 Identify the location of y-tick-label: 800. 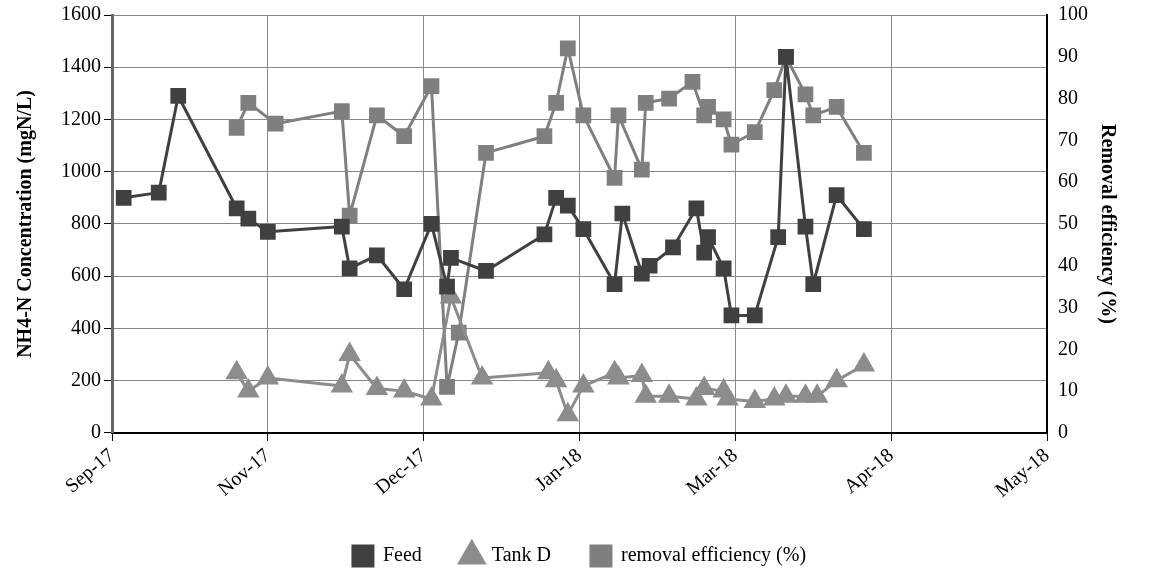
(86, 222).